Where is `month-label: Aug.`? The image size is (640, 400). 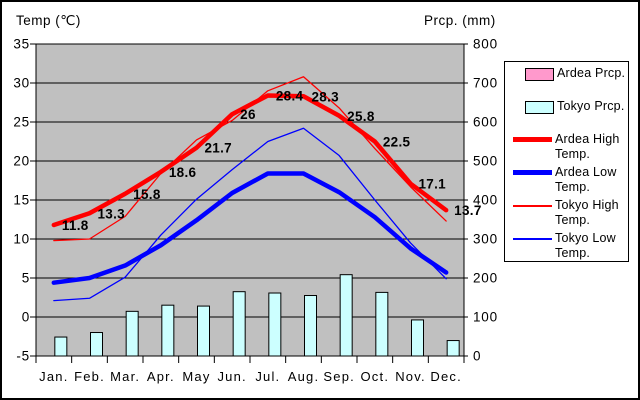 month-label: Aug. is located at coordinates (304, 376).